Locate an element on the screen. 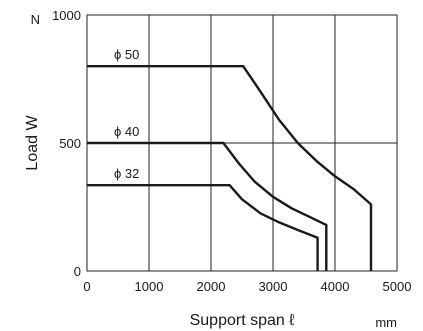 This screenshot has width=423, height=331. x-tick-label: 3000 is located at coordinates (273, 286).